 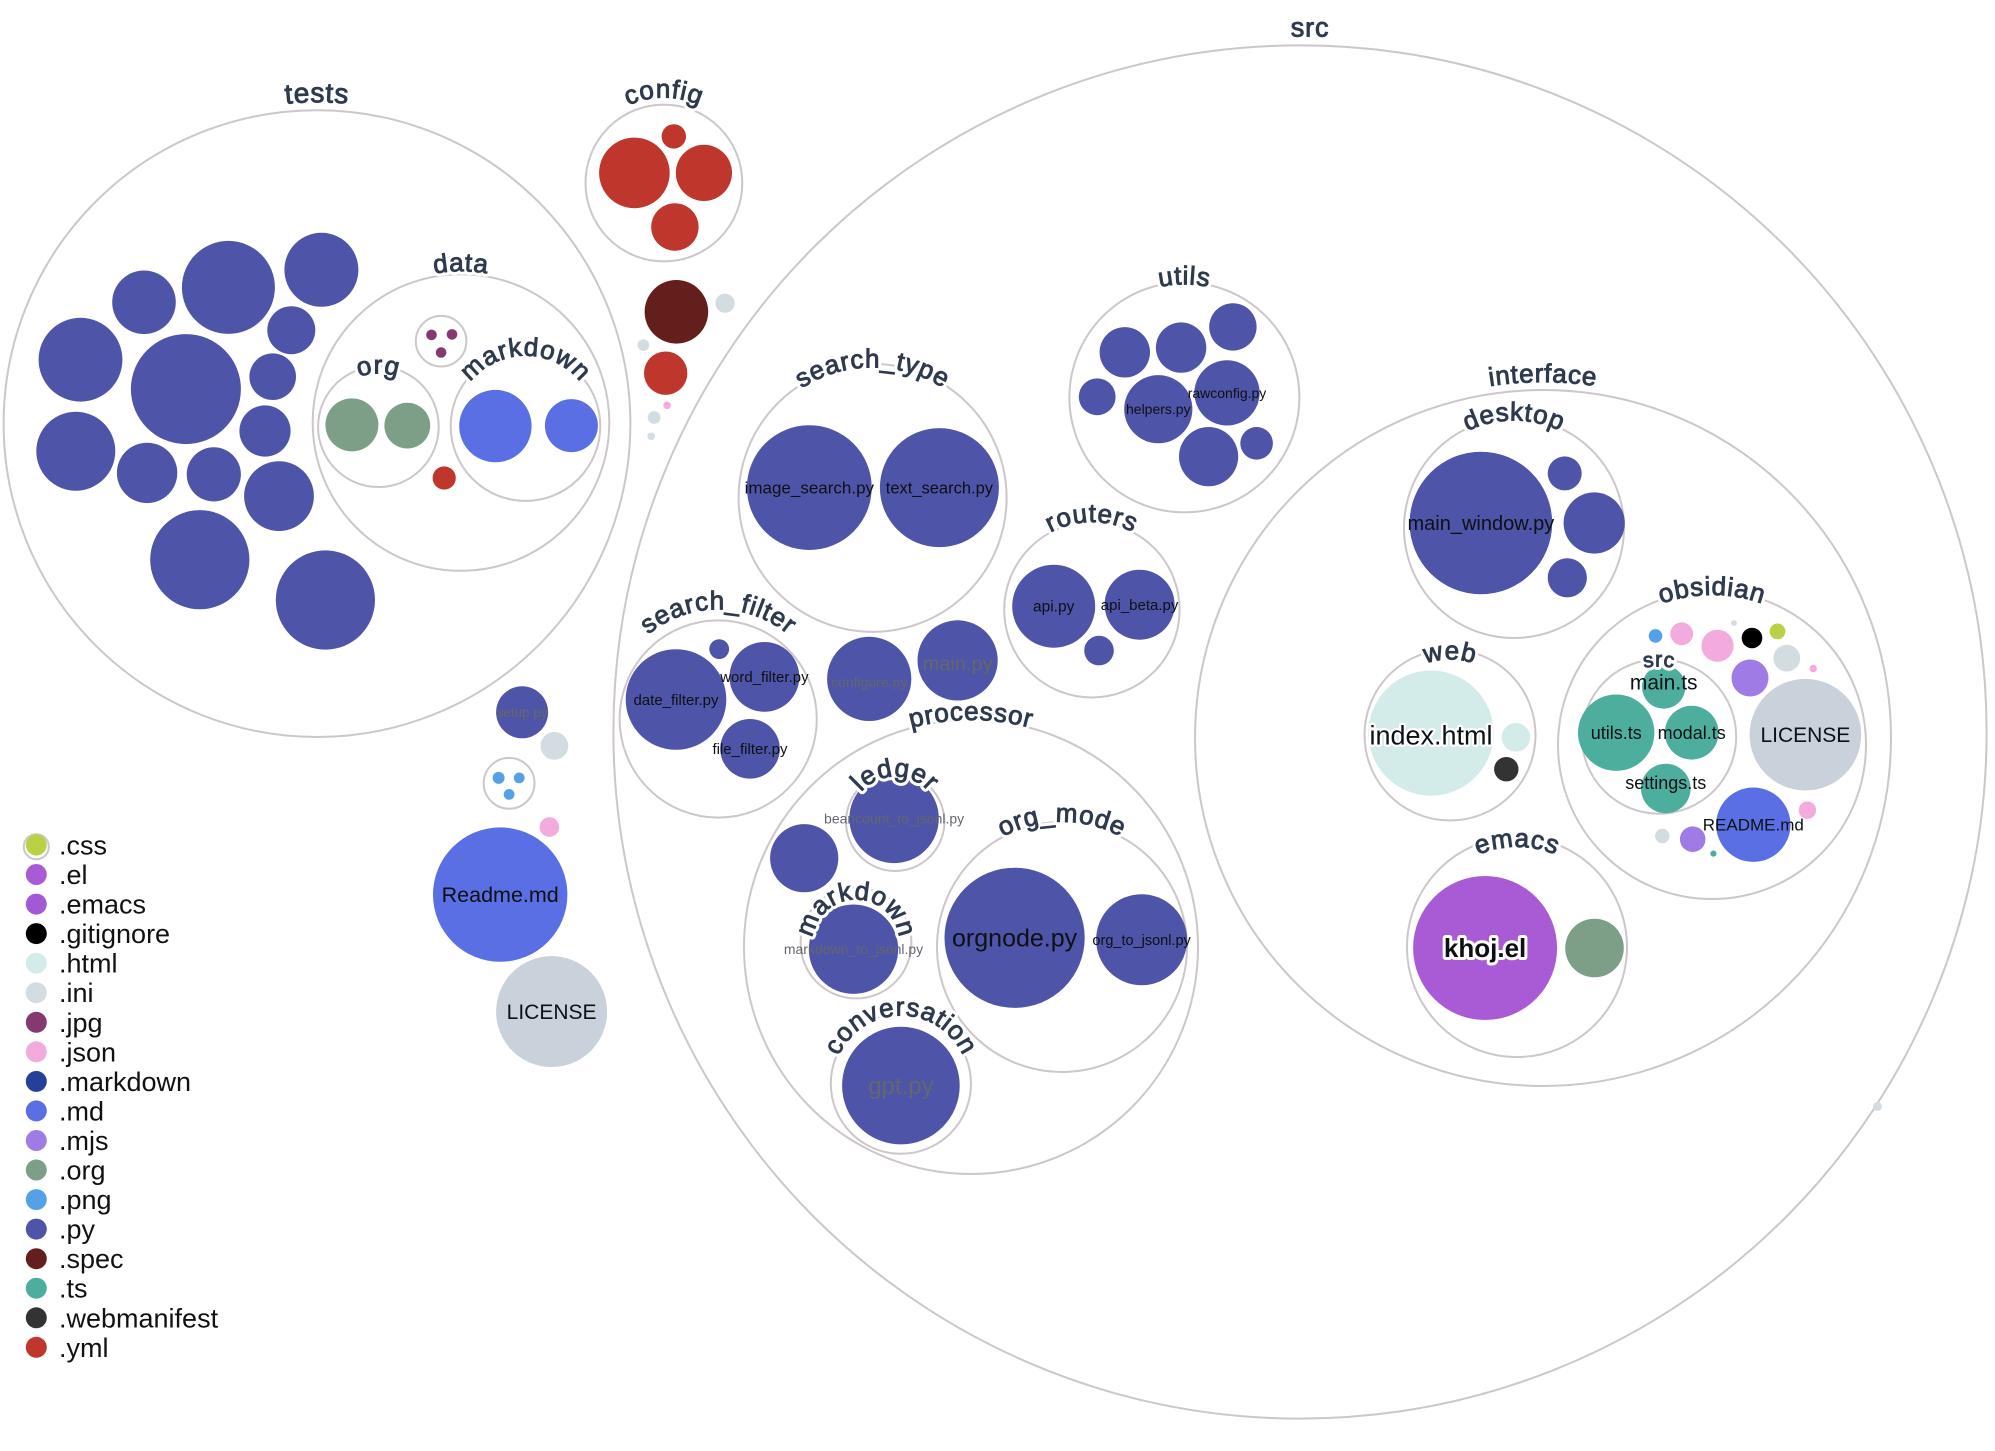 What do you see at coordinates (526, 358) in the screenshot?
I see `svg-text: markdown` at bounding box center [526, 358].